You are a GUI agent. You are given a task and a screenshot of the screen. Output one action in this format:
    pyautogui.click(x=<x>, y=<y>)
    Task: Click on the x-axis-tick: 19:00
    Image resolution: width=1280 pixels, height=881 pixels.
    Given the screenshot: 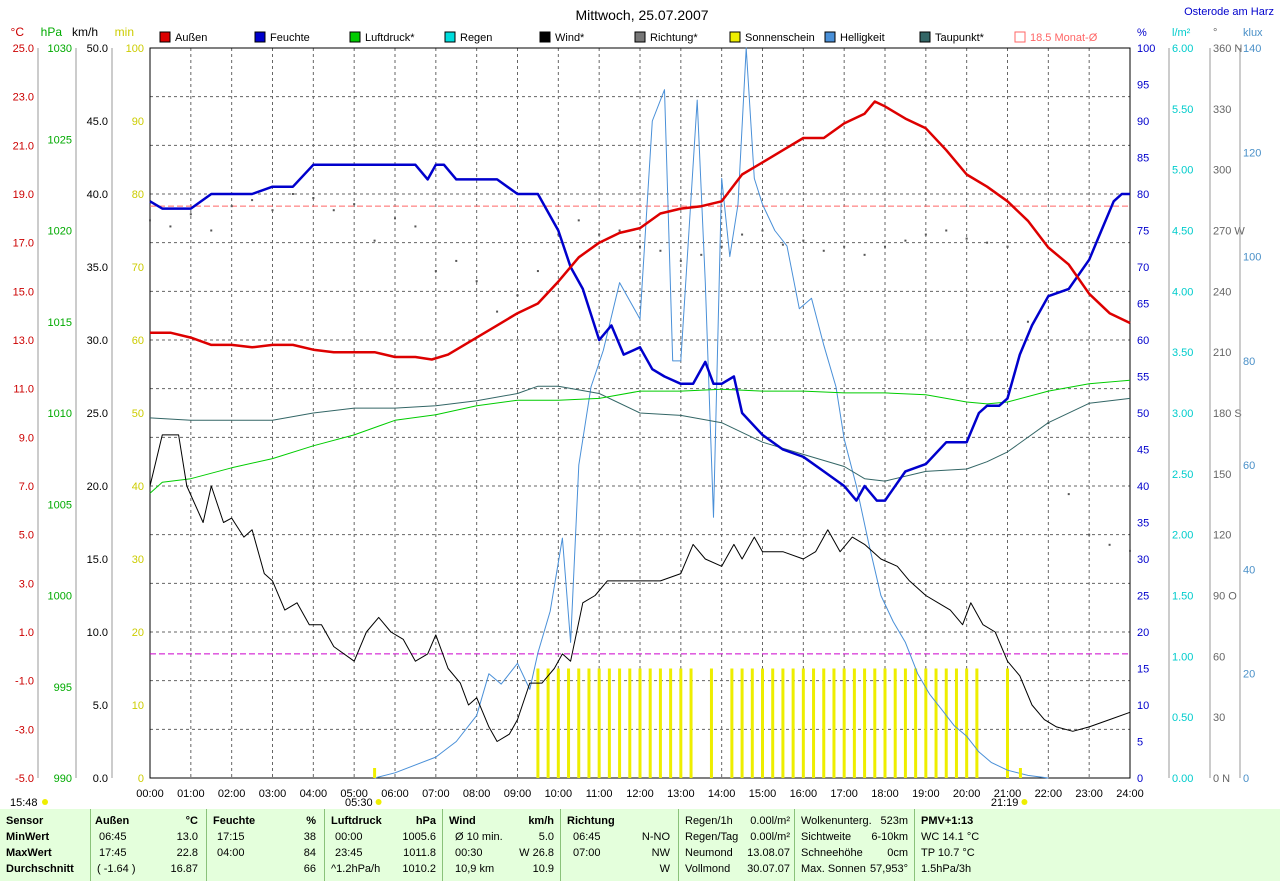 What is the action you would take?
    pyautogui.click(x=926, y=794)
    